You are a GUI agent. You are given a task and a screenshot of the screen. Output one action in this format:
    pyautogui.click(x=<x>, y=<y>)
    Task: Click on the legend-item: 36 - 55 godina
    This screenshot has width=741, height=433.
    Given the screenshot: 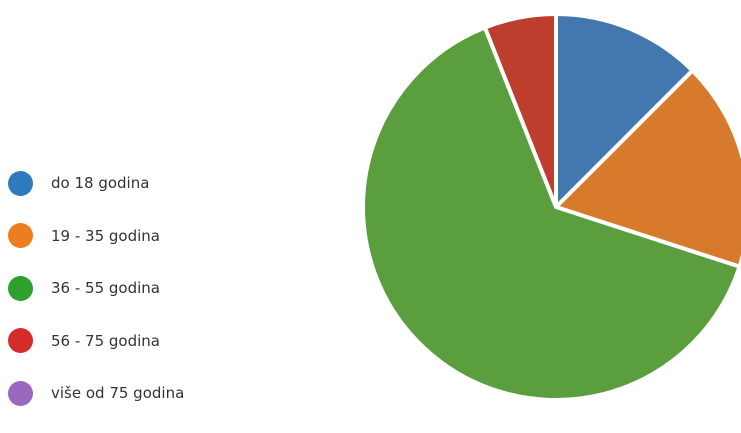 What is the action you would take?
    pyautogui.click(x=96, y=288)
    